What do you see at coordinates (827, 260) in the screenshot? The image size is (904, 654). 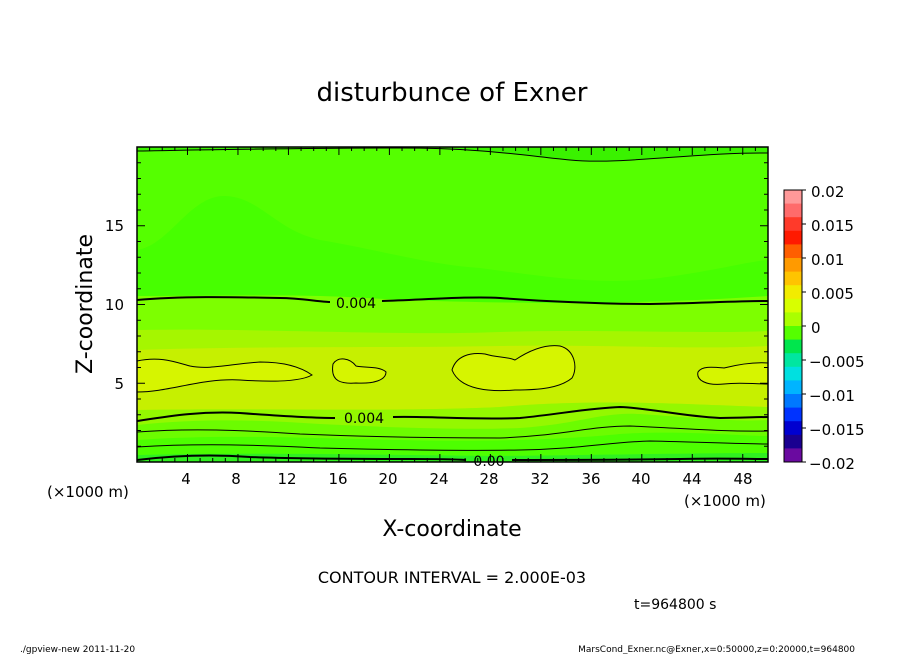 I see `colorbar-label: 0.01` at bounding box center [827, 260].